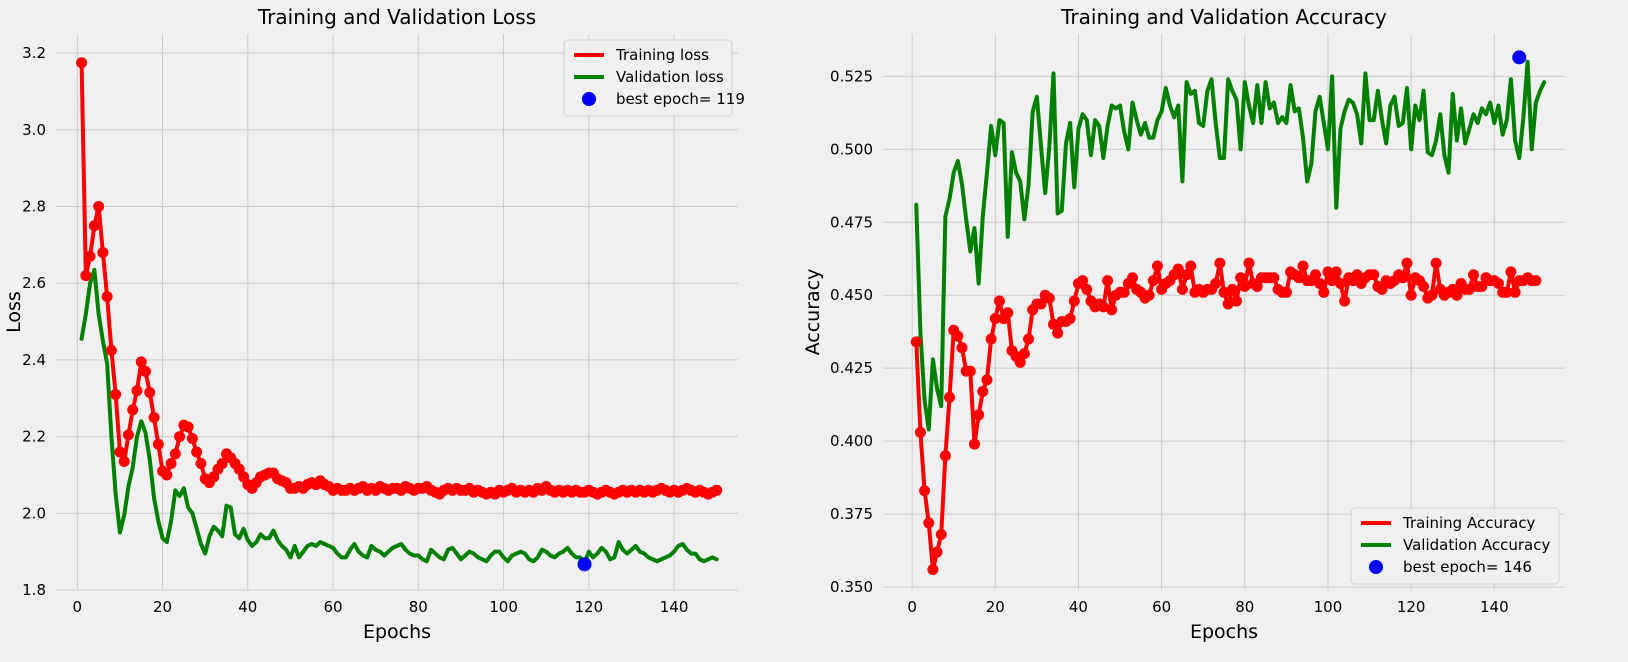 The image size is (1628, 662). Describe the element at coordinates (396, 17) in the screenshot. I see `chart-title: Training and Validation Loss` at that location.